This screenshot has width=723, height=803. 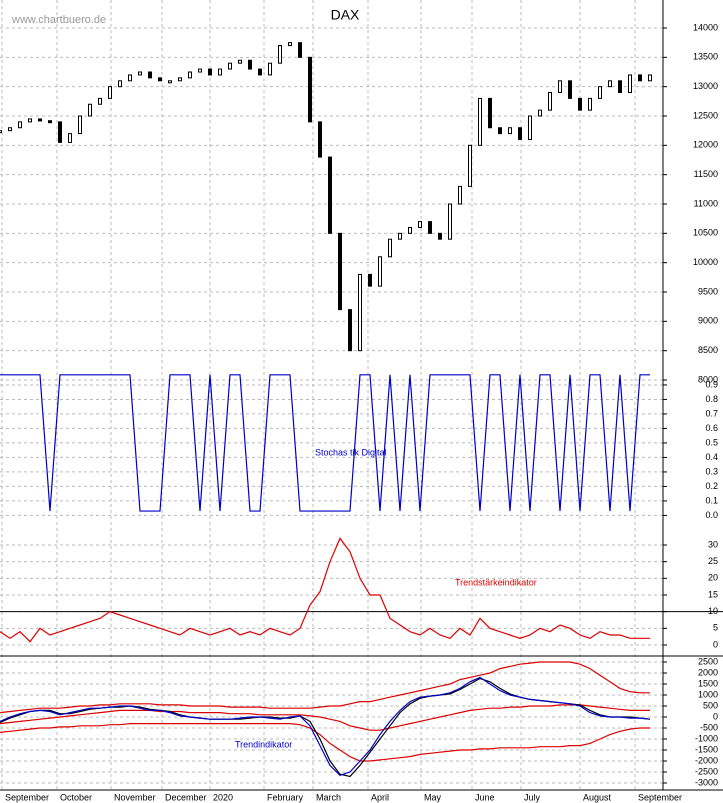 I want to click on x-tick-label: November, so click(x=135, y=797).